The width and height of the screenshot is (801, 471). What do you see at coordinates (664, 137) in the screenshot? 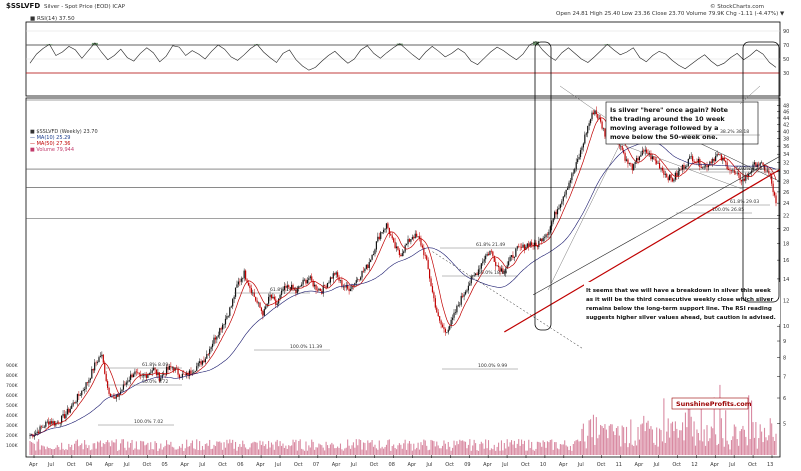
I see `annotation-top-line-4: move below the 50-week one.` at bounding box center [664, 137].